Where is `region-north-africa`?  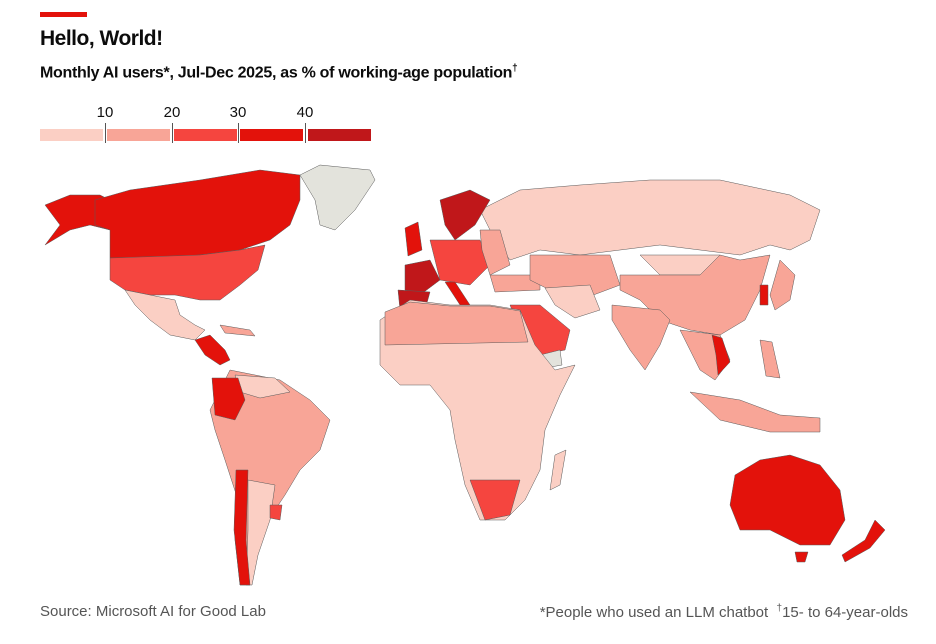
region-north-africa is located at coordinates (456, 323).